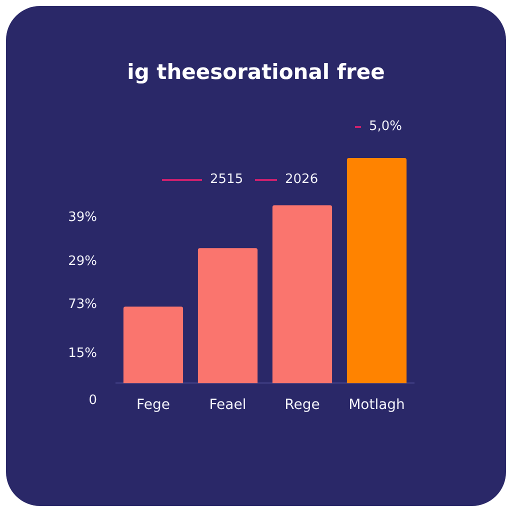 This screenshot has height=512, width=512. What do you see at coordinates (92, 400) in the screenshot?
I see `text: 0` at bounding box center [92, 400].